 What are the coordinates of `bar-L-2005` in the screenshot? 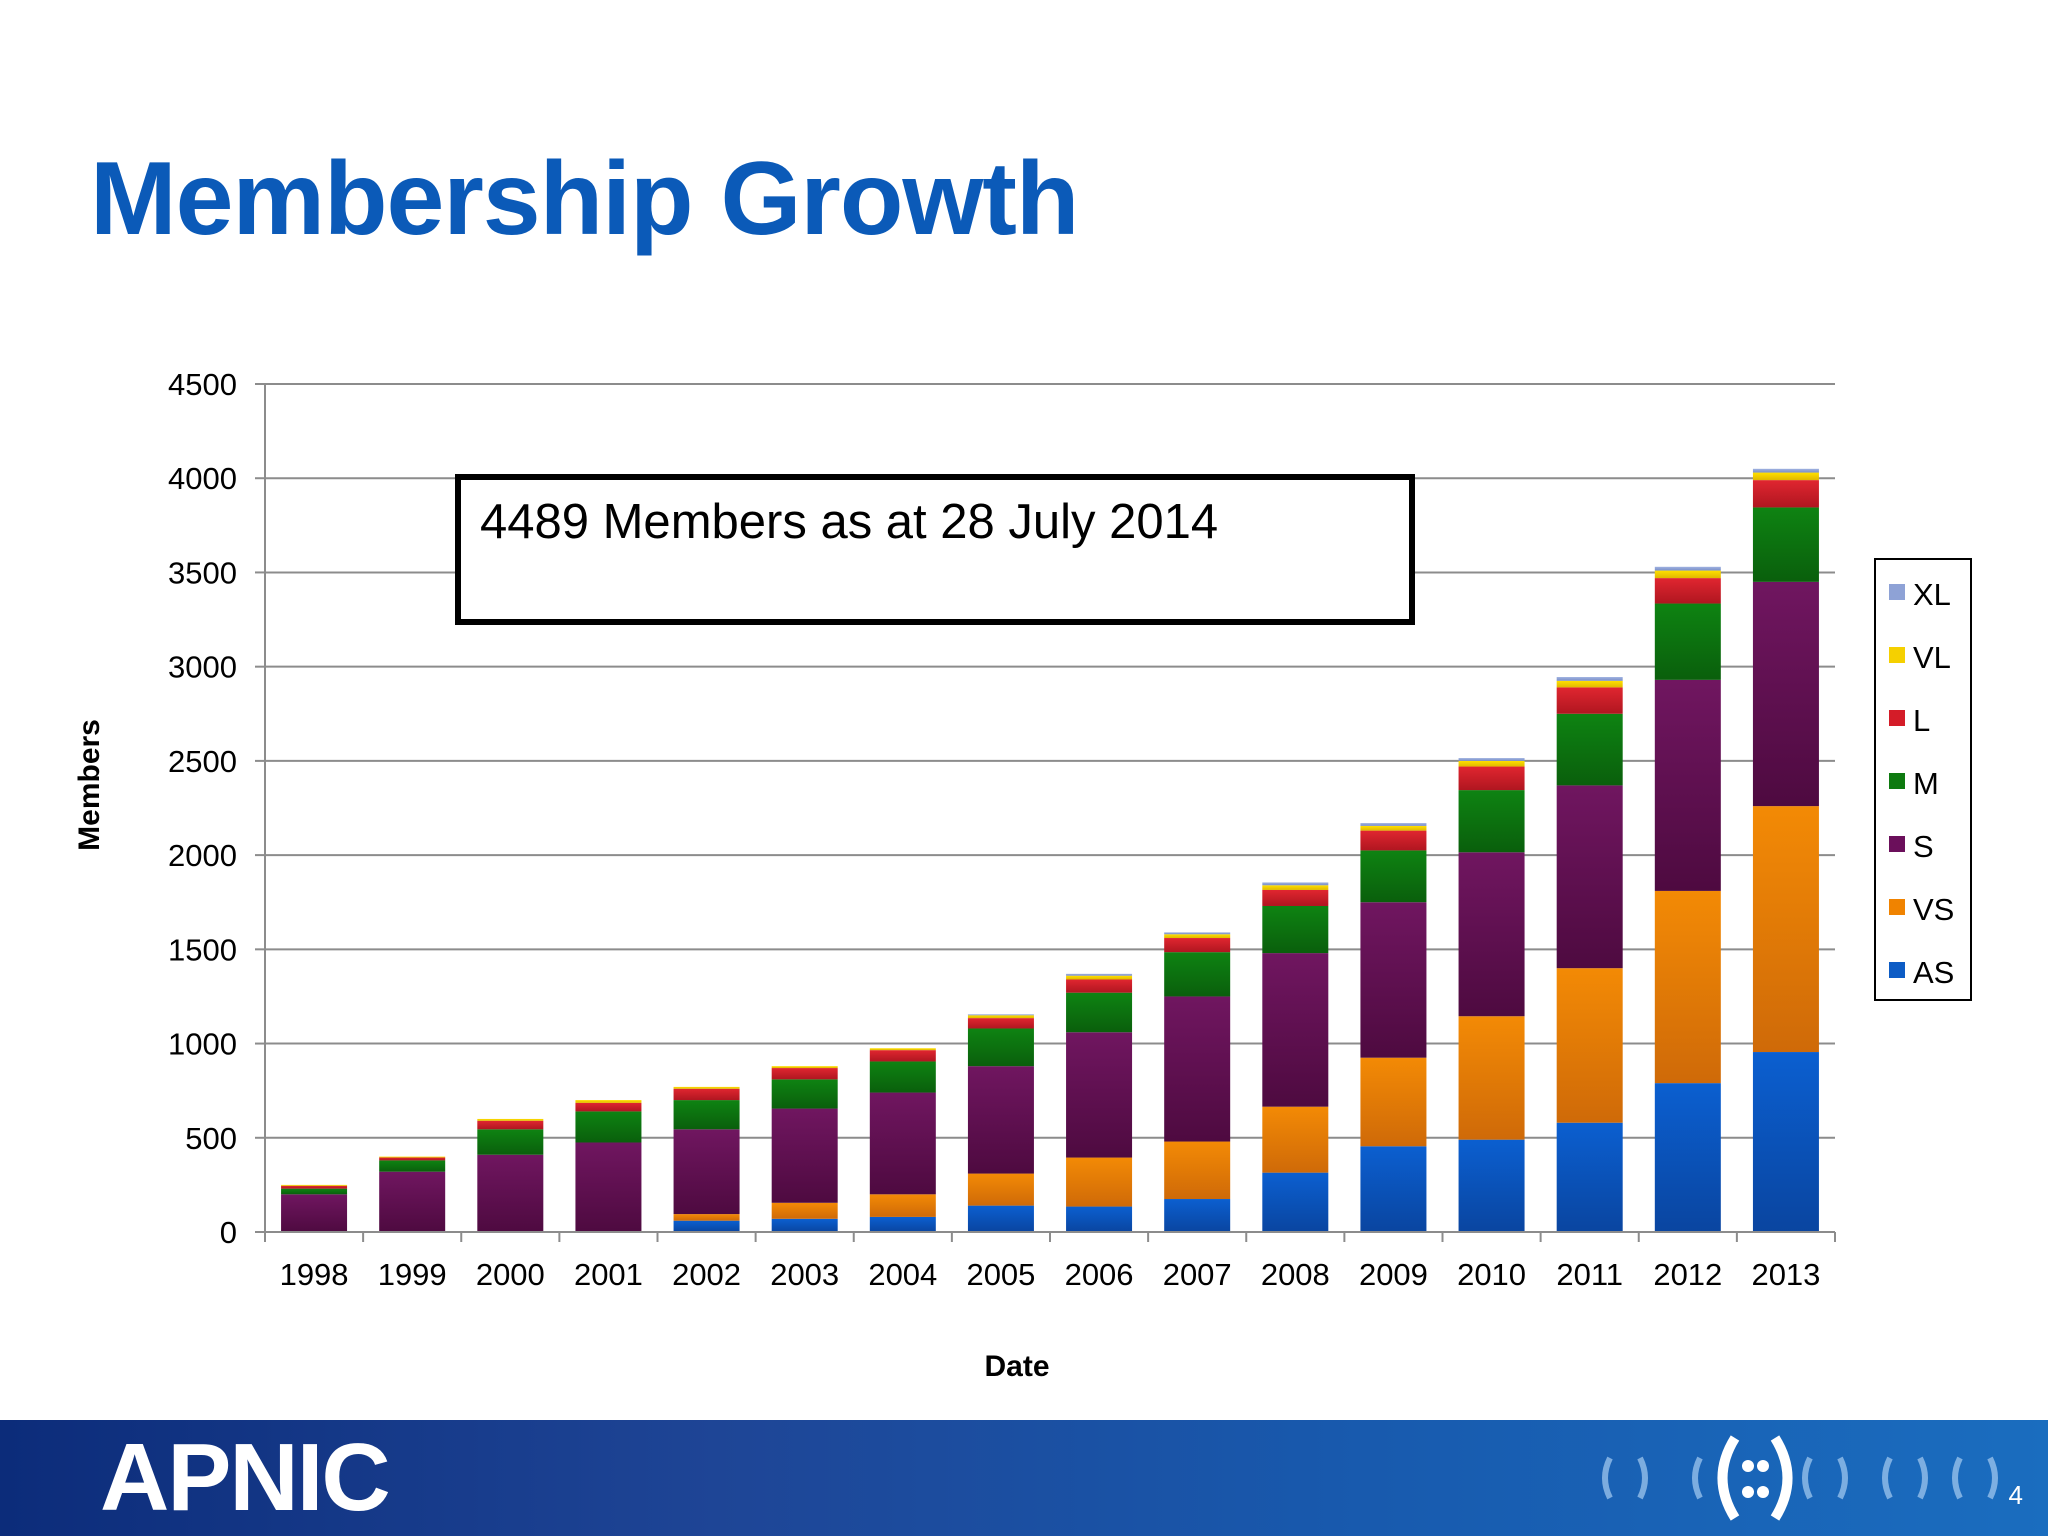 It's located at (1000, 1023).